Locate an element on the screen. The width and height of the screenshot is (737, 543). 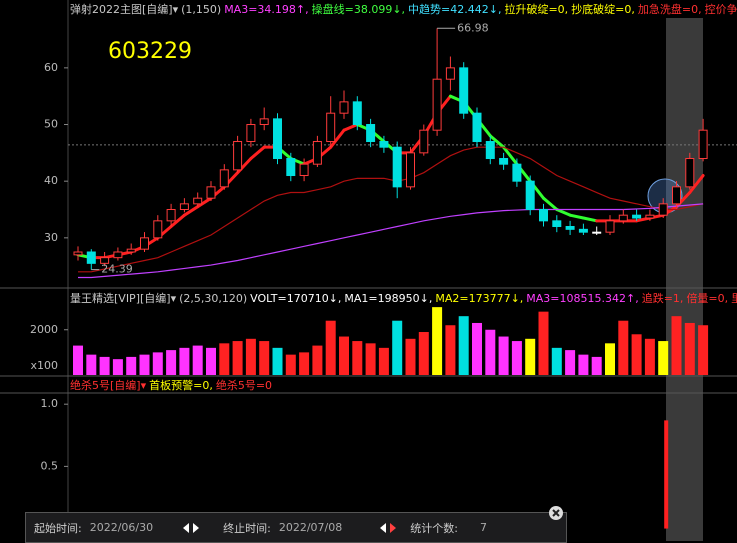
stock-code: 603229 is located at coordinates (150, 51).